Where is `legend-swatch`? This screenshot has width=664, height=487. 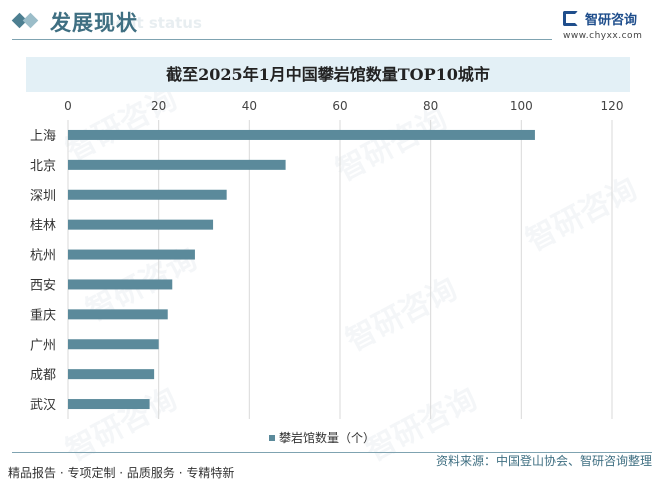
legend-swatch is located at coordinates (272, 438).